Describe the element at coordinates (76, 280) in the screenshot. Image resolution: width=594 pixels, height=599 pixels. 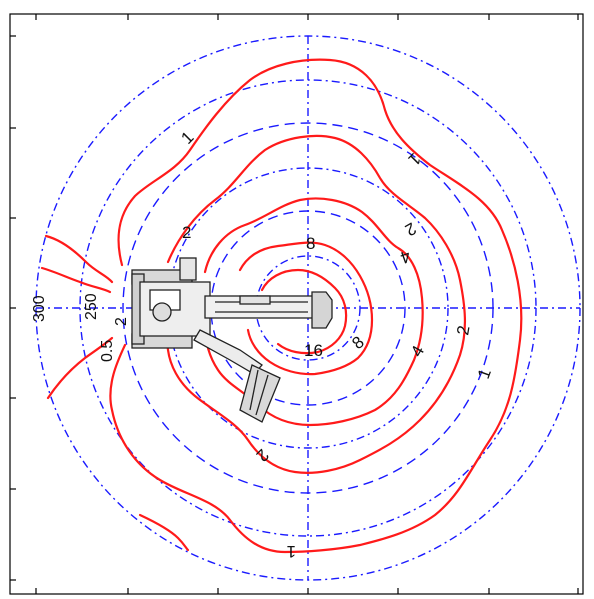
I see `contour-05-left-b` at that location.